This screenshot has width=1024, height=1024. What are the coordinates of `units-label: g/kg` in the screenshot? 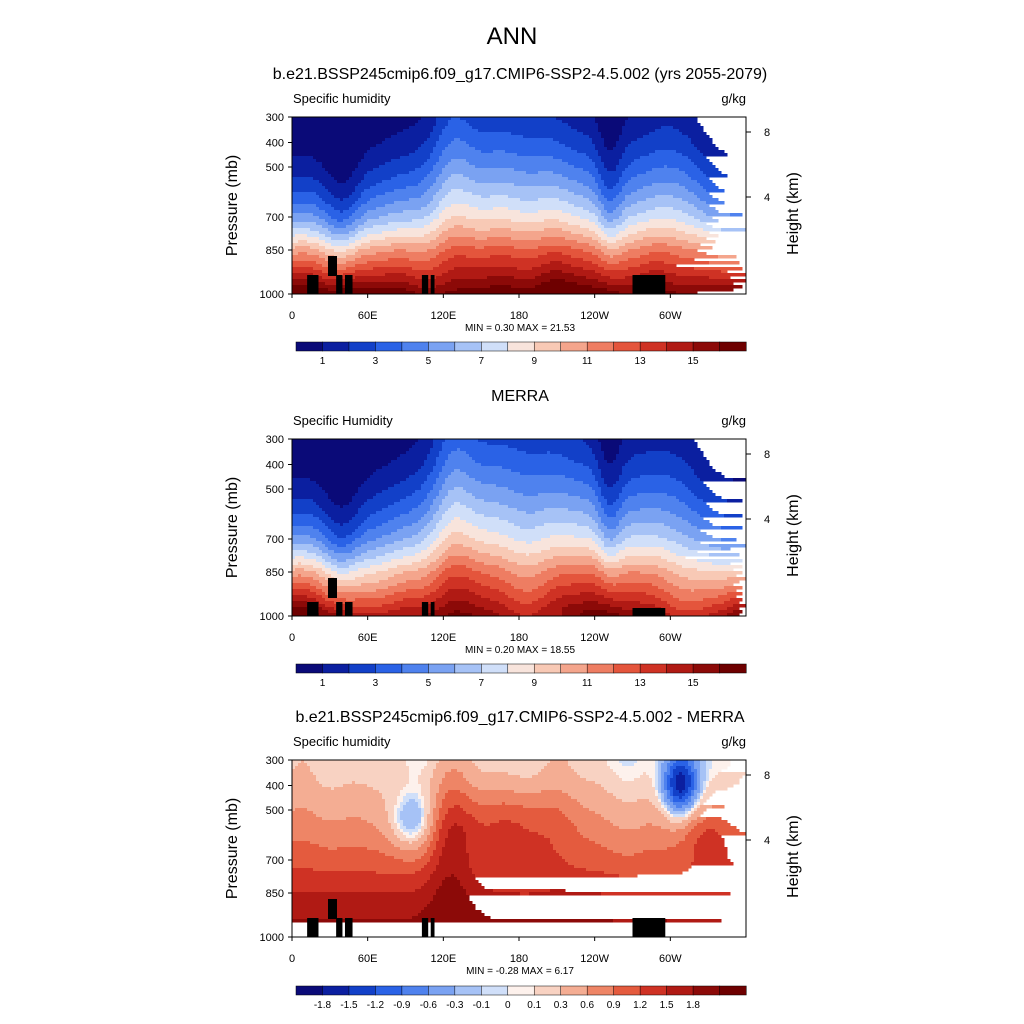 It's located at (733, 741).